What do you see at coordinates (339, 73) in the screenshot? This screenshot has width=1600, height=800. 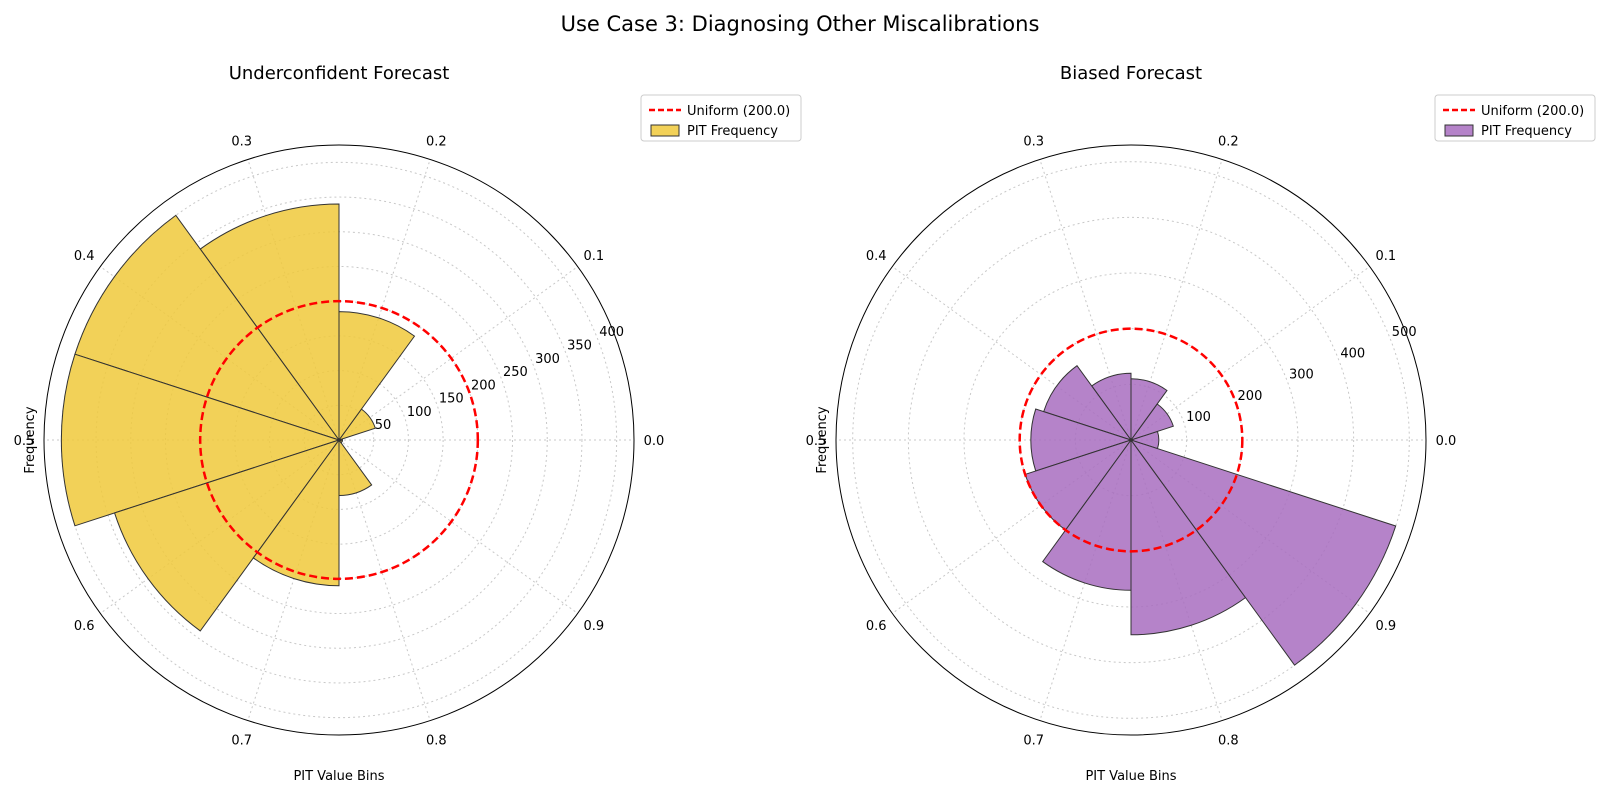 I see `panel-title: Underconfident Forecast` at bounding box center [339, 73].